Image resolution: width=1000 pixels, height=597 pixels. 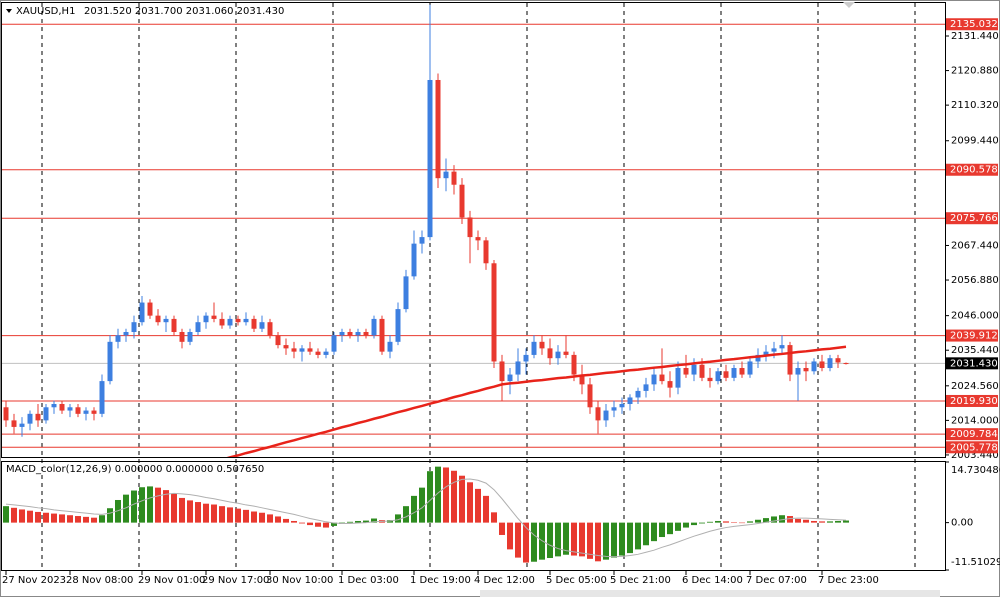 What do you see at coordinates (99, 580) in the screenshot?
I see `x-tick-label: 28 Nov 08:00` at bounding box center [99, 580].